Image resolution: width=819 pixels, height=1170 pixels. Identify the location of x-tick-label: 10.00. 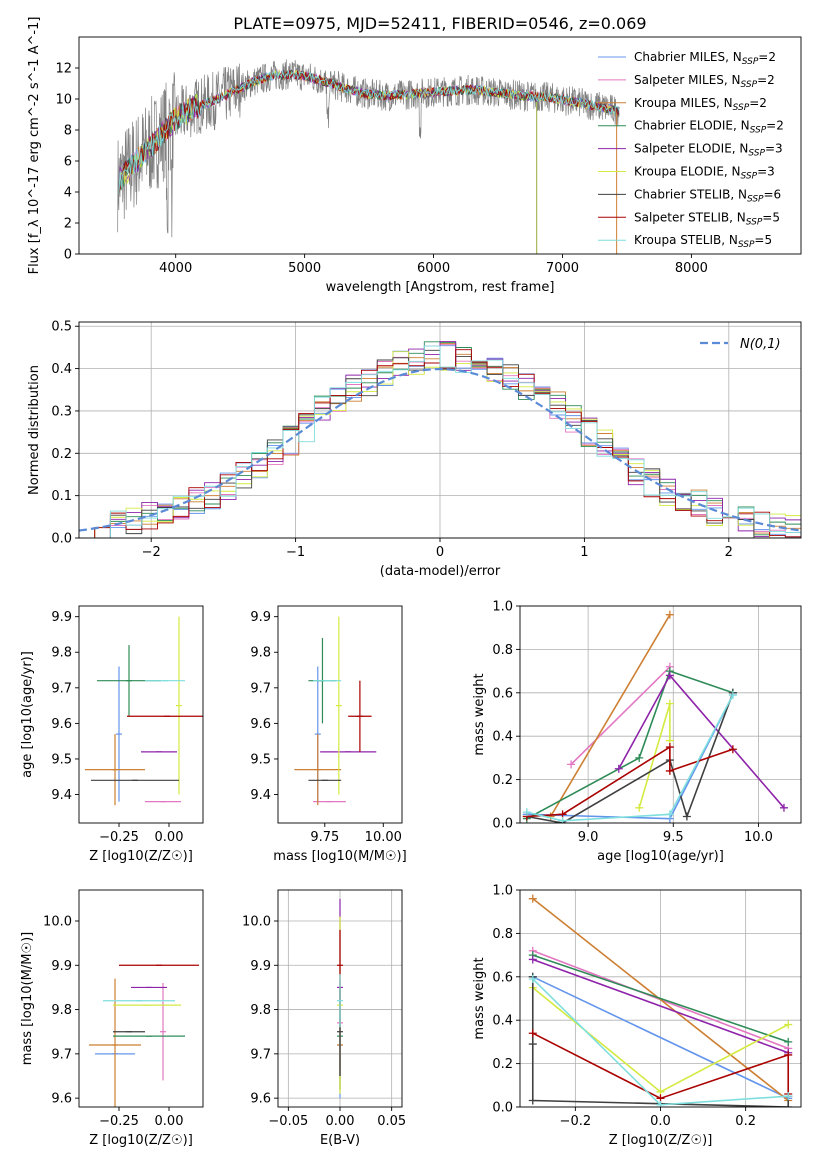
(383, 837).